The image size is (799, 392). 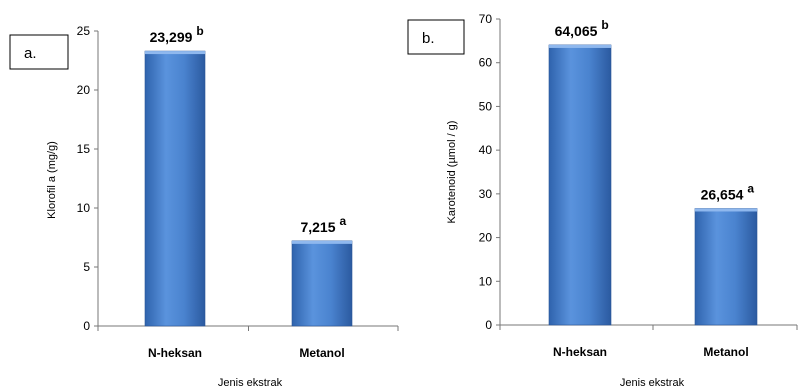 I want to click on y-axis-title: Karotenoid (µmol / g), so click(x=452, y=172).